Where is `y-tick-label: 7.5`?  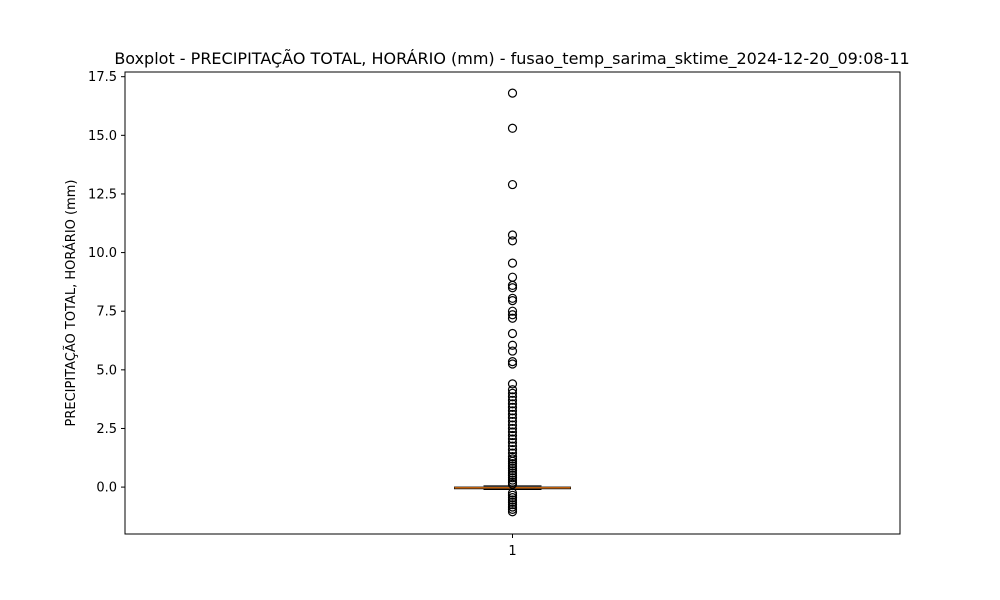
y-tick-label: 7.5 is located at coordinates (106, 312).